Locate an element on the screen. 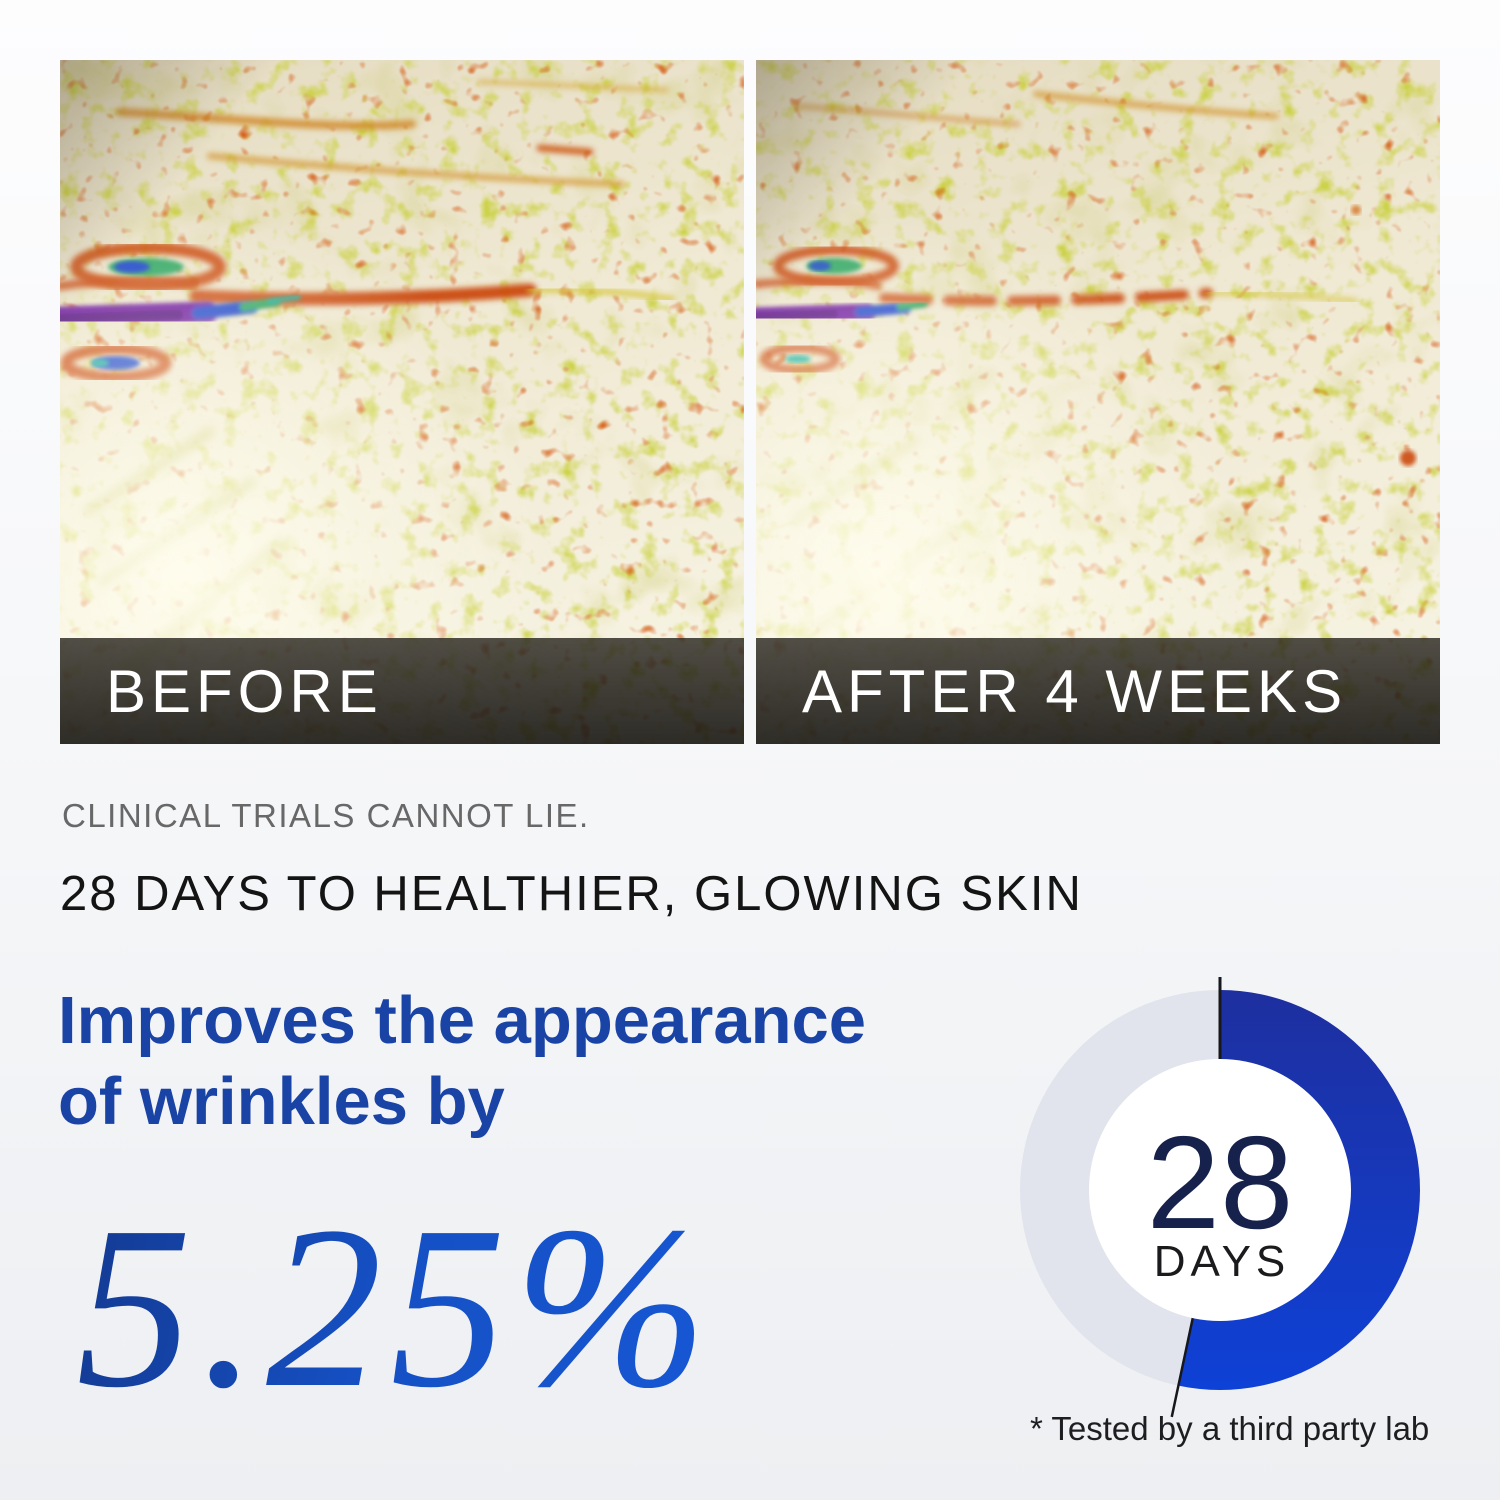 This screenshot has height=1500, width=1500. before-label: BEFORE is located at coordinates (244, 691).